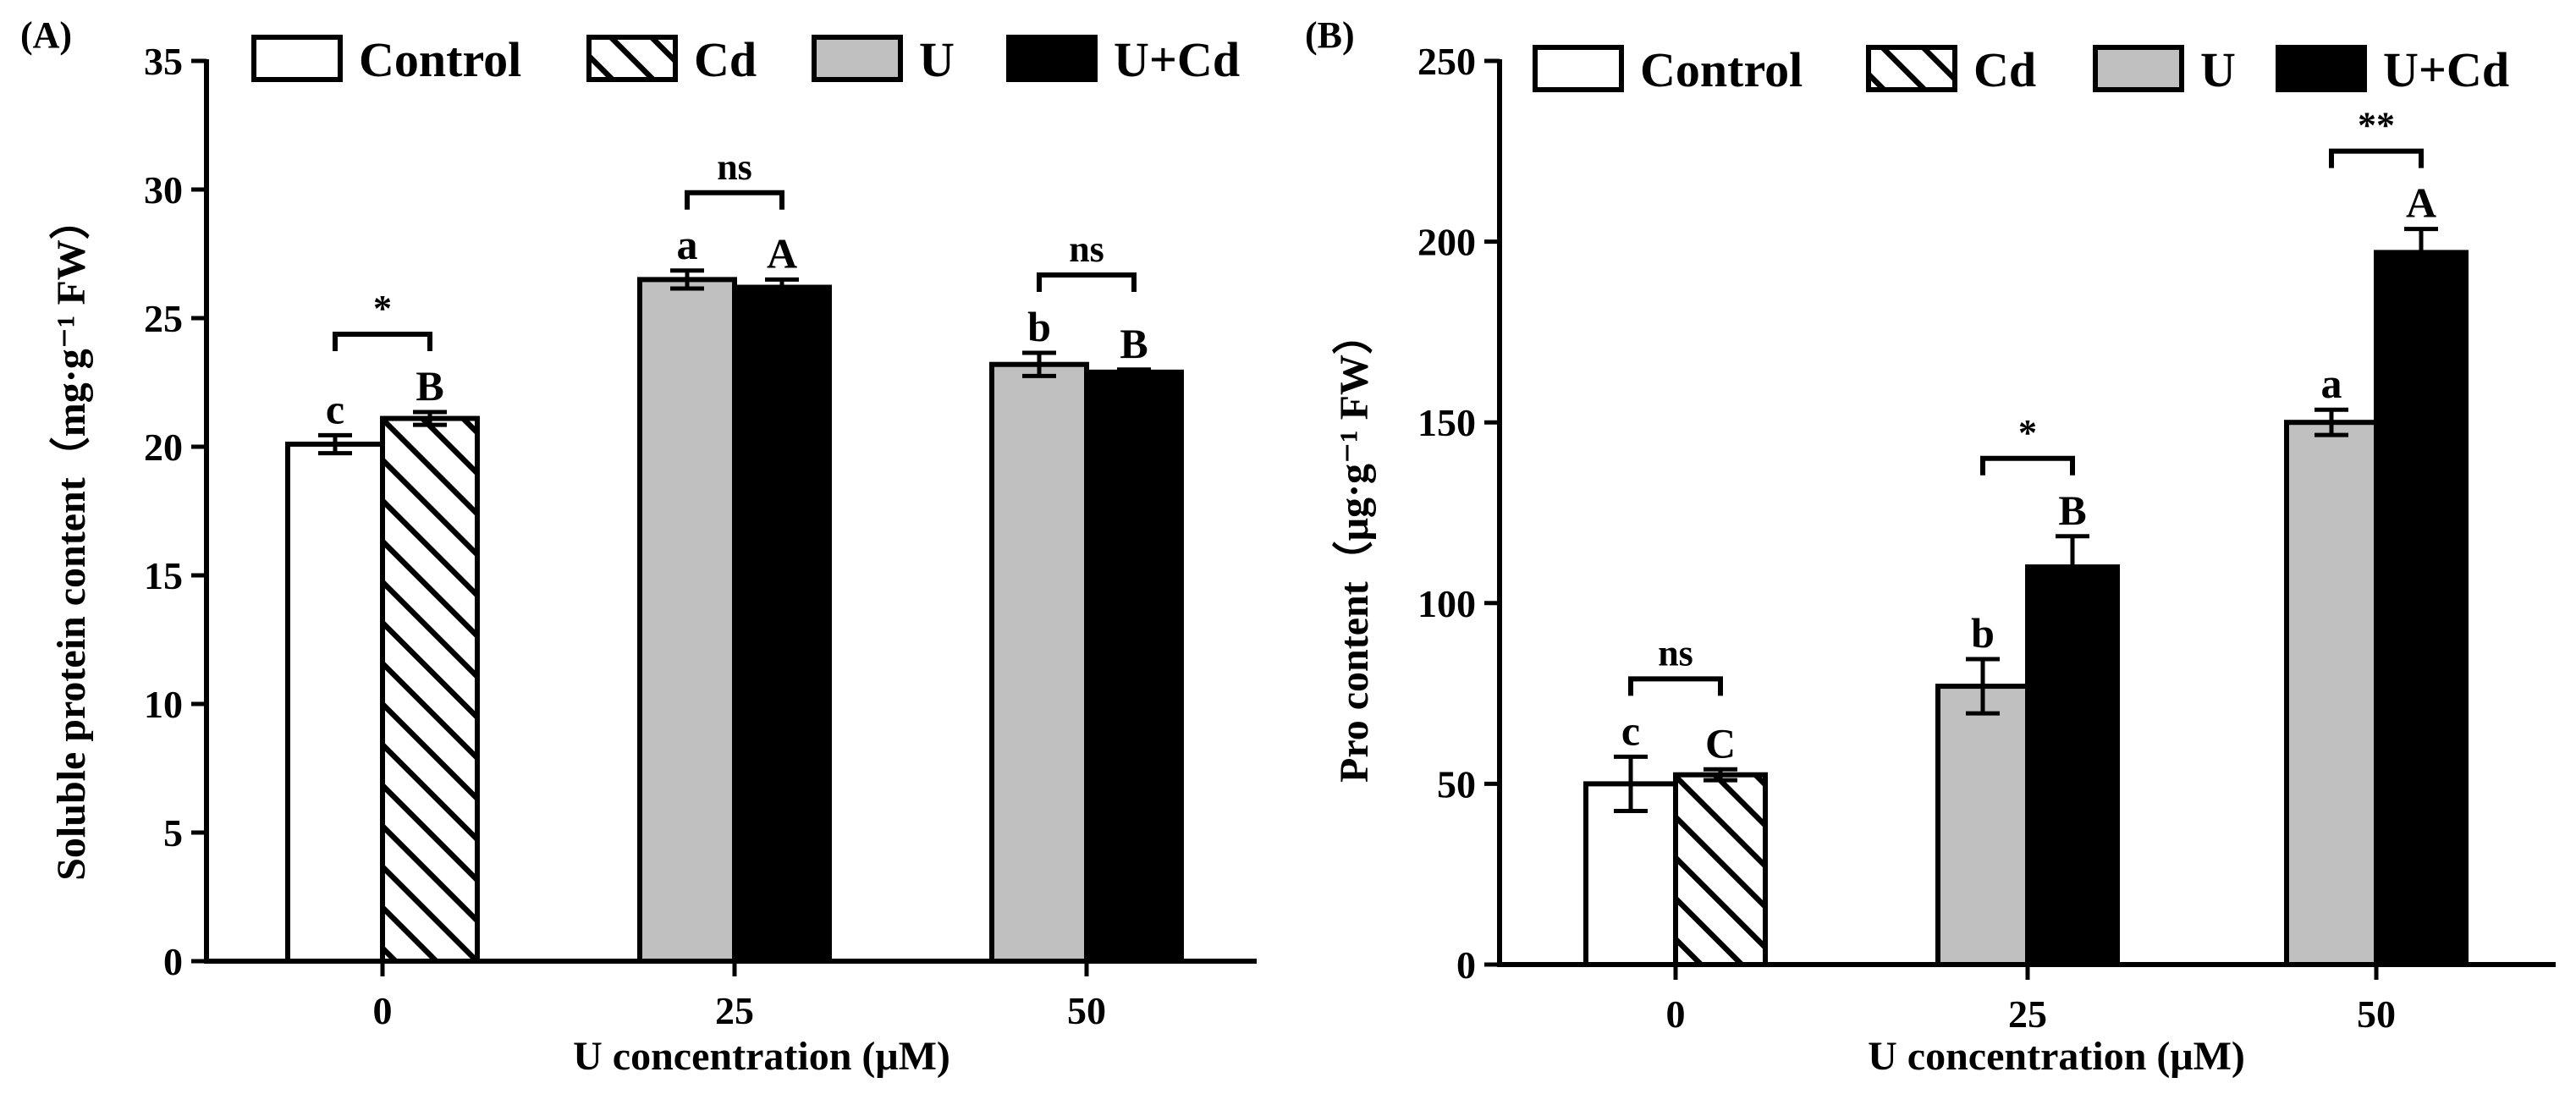 The image size is (2576, 1094). What do you see at coordinates (163, 576) in the screenshot?
I see `y-tick-label: 15` at bounding box center [163, 576].